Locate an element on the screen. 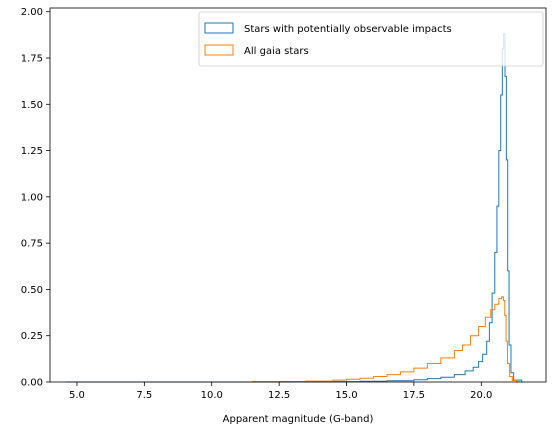 The image size is (556, 435). x-tick-label: 15.0 is located at coordinates (346, 395).